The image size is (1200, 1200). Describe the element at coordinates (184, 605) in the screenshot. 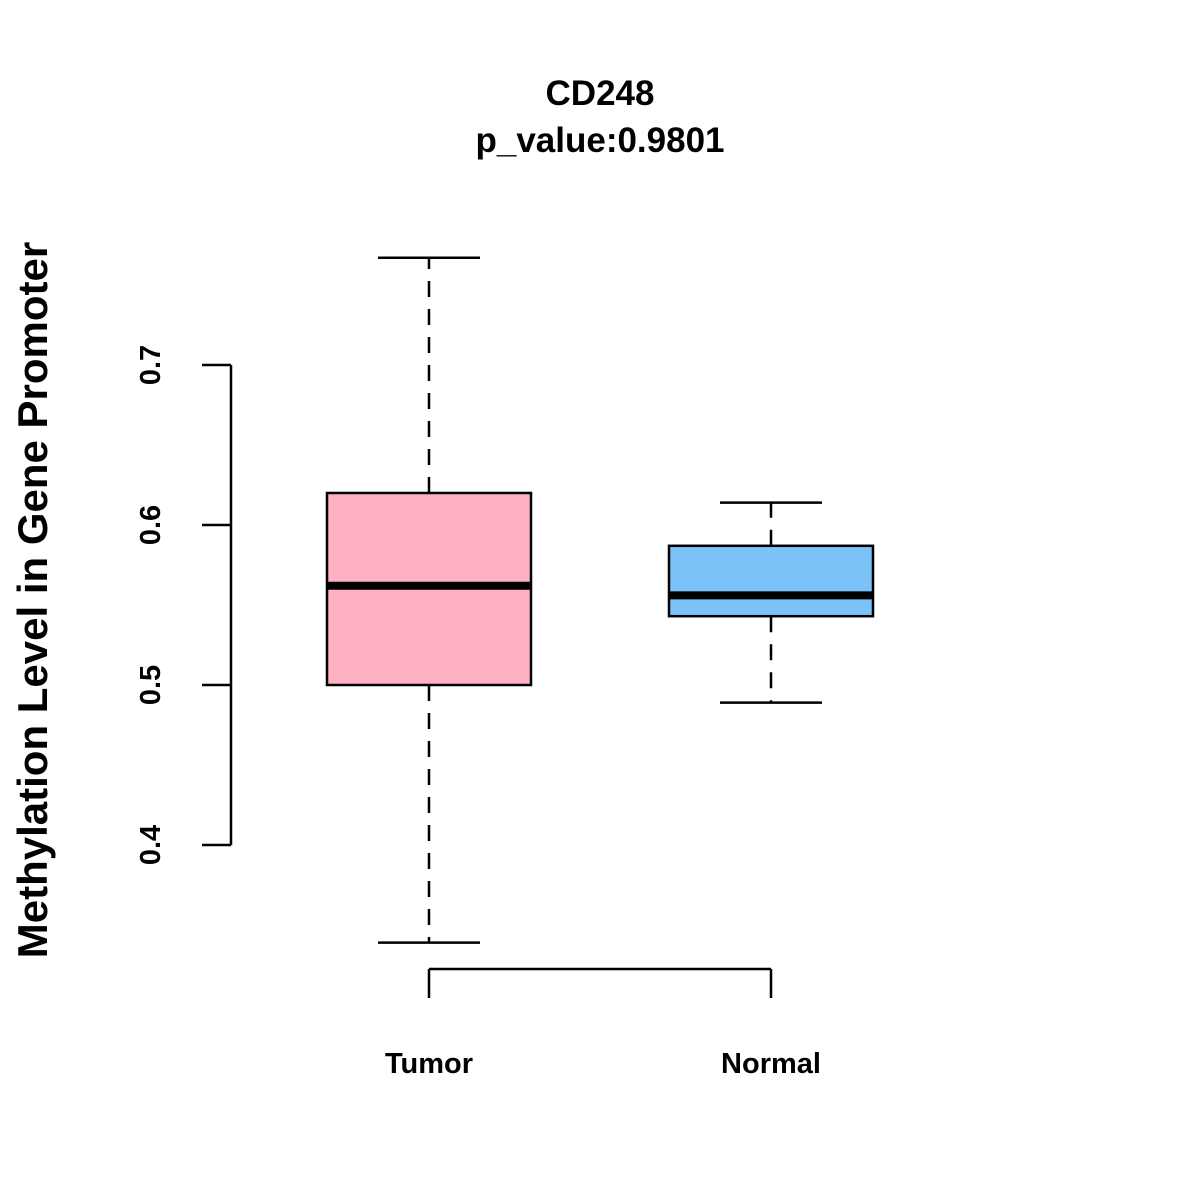

I see `y-axis: 0.4 0.5 0.6 0.7` at that location.